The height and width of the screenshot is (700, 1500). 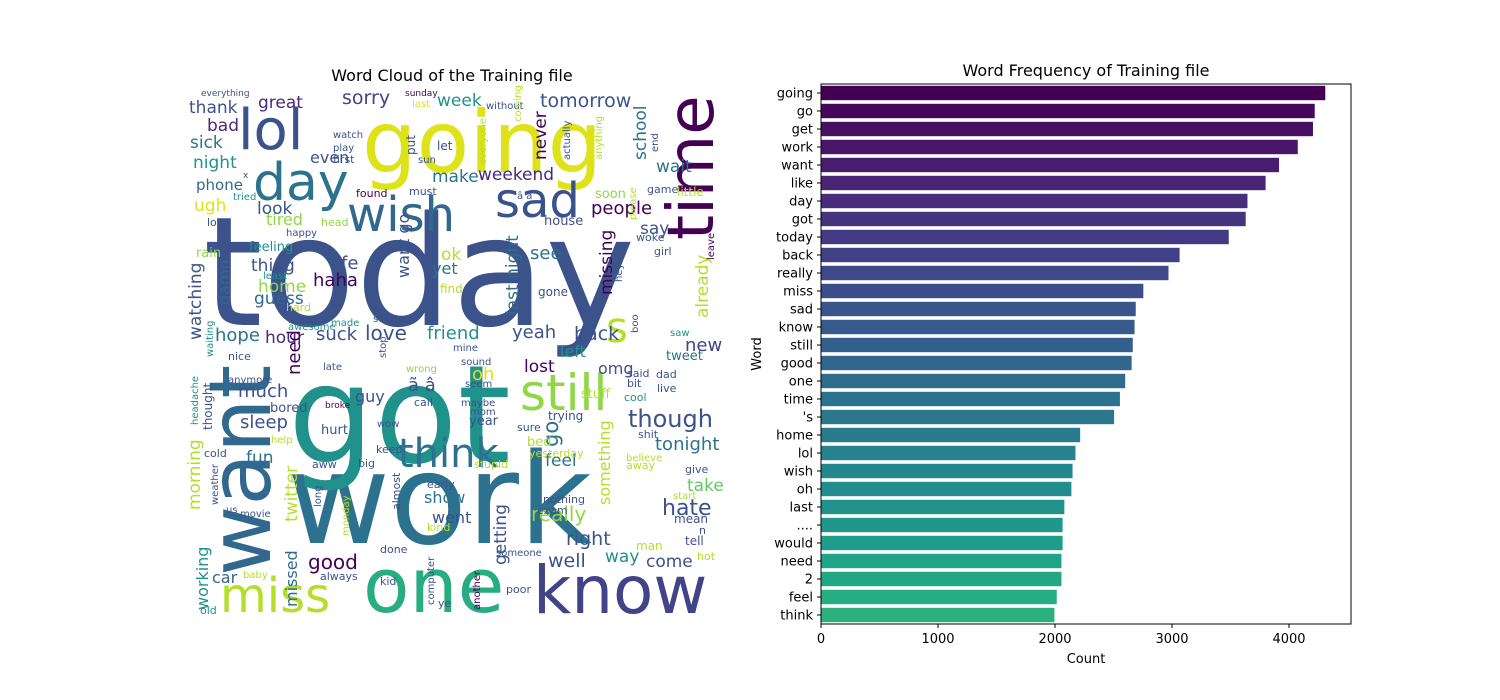 What do you see at coordinates (483, 141) in the screenshot?
I see `cloud-word-102: everyone` at bounding box center [483, 141].